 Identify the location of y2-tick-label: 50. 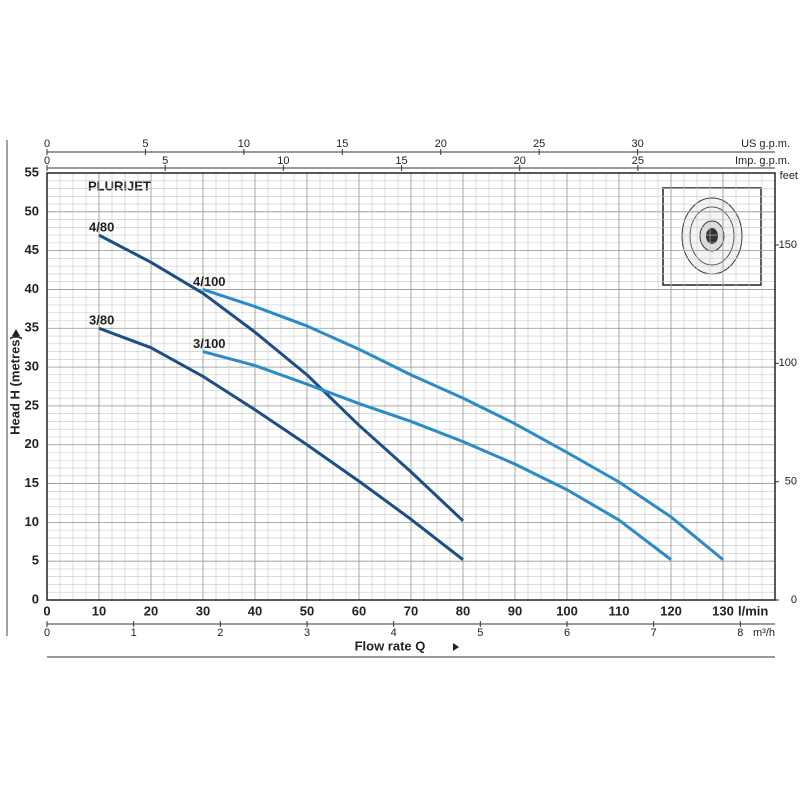
(791, 482).